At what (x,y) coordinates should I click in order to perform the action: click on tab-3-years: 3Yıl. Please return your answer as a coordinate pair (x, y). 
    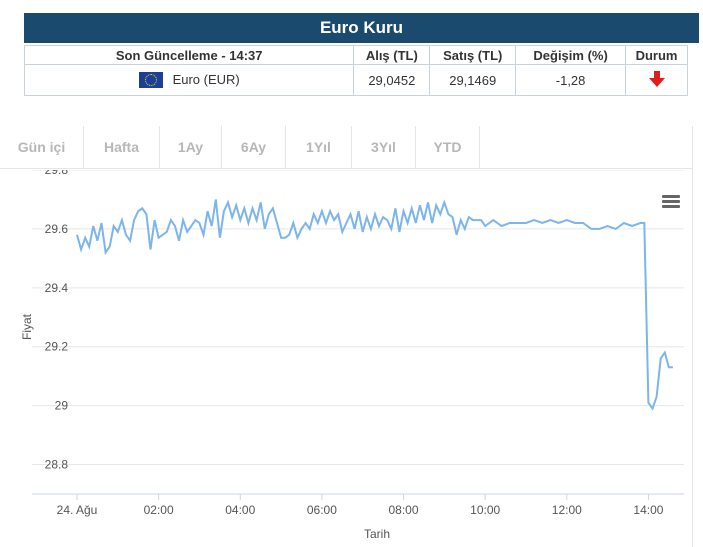
    Looking at the image, I should click on (384, 147).